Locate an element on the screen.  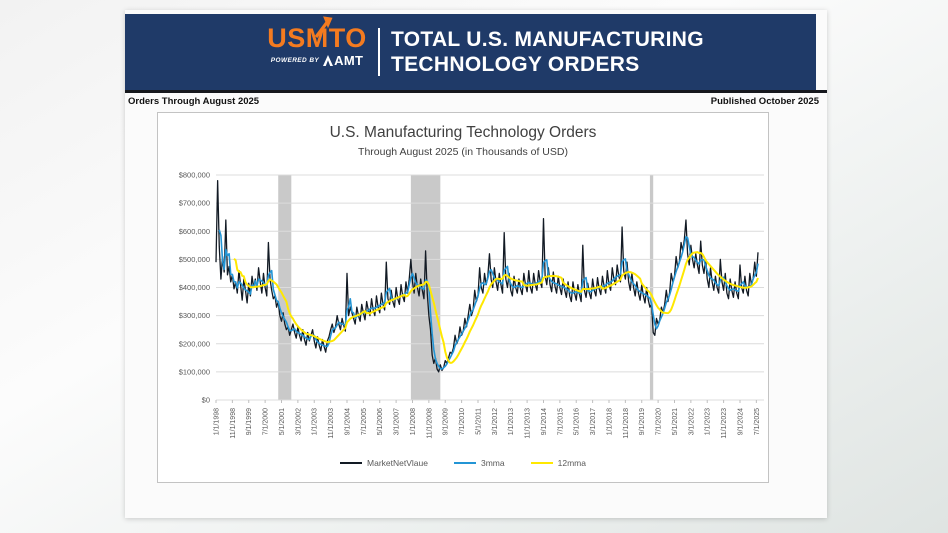
svg-text: 7/1/2010 is located at coordinates (462, 421).